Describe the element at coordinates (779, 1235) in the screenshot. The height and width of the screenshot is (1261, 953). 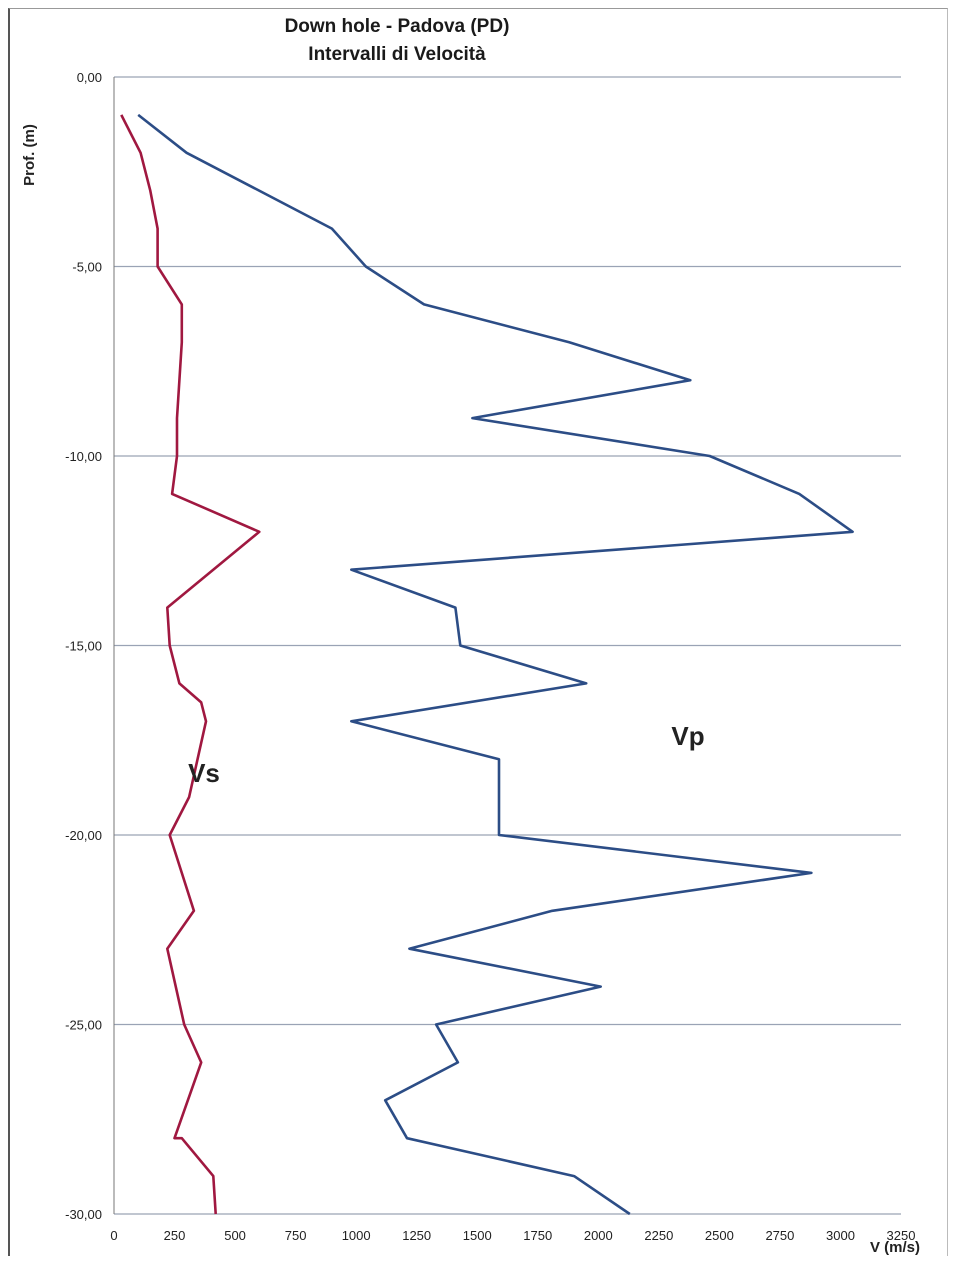
I see `x-tick-label: 2750` at that location.